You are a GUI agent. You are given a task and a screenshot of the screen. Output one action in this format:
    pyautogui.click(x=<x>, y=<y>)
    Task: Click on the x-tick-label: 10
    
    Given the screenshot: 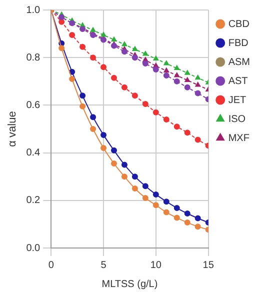 What is the action you would take?
    pyautogui.click(x=156, y=265)
    